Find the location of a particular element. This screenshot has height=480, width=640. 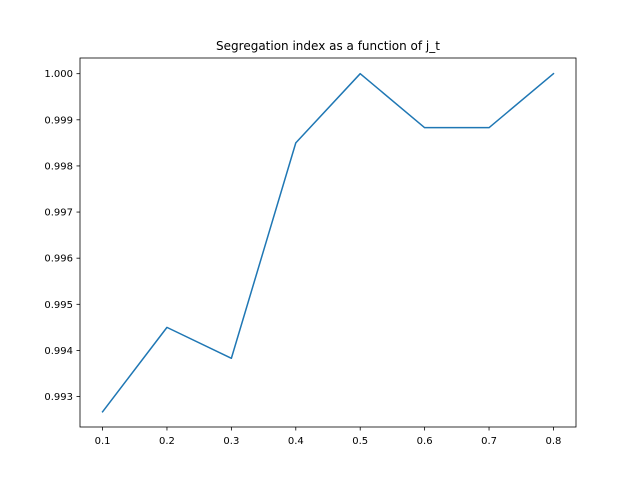

y-tick-label: 0.995 is located at coordinates (58, 305).